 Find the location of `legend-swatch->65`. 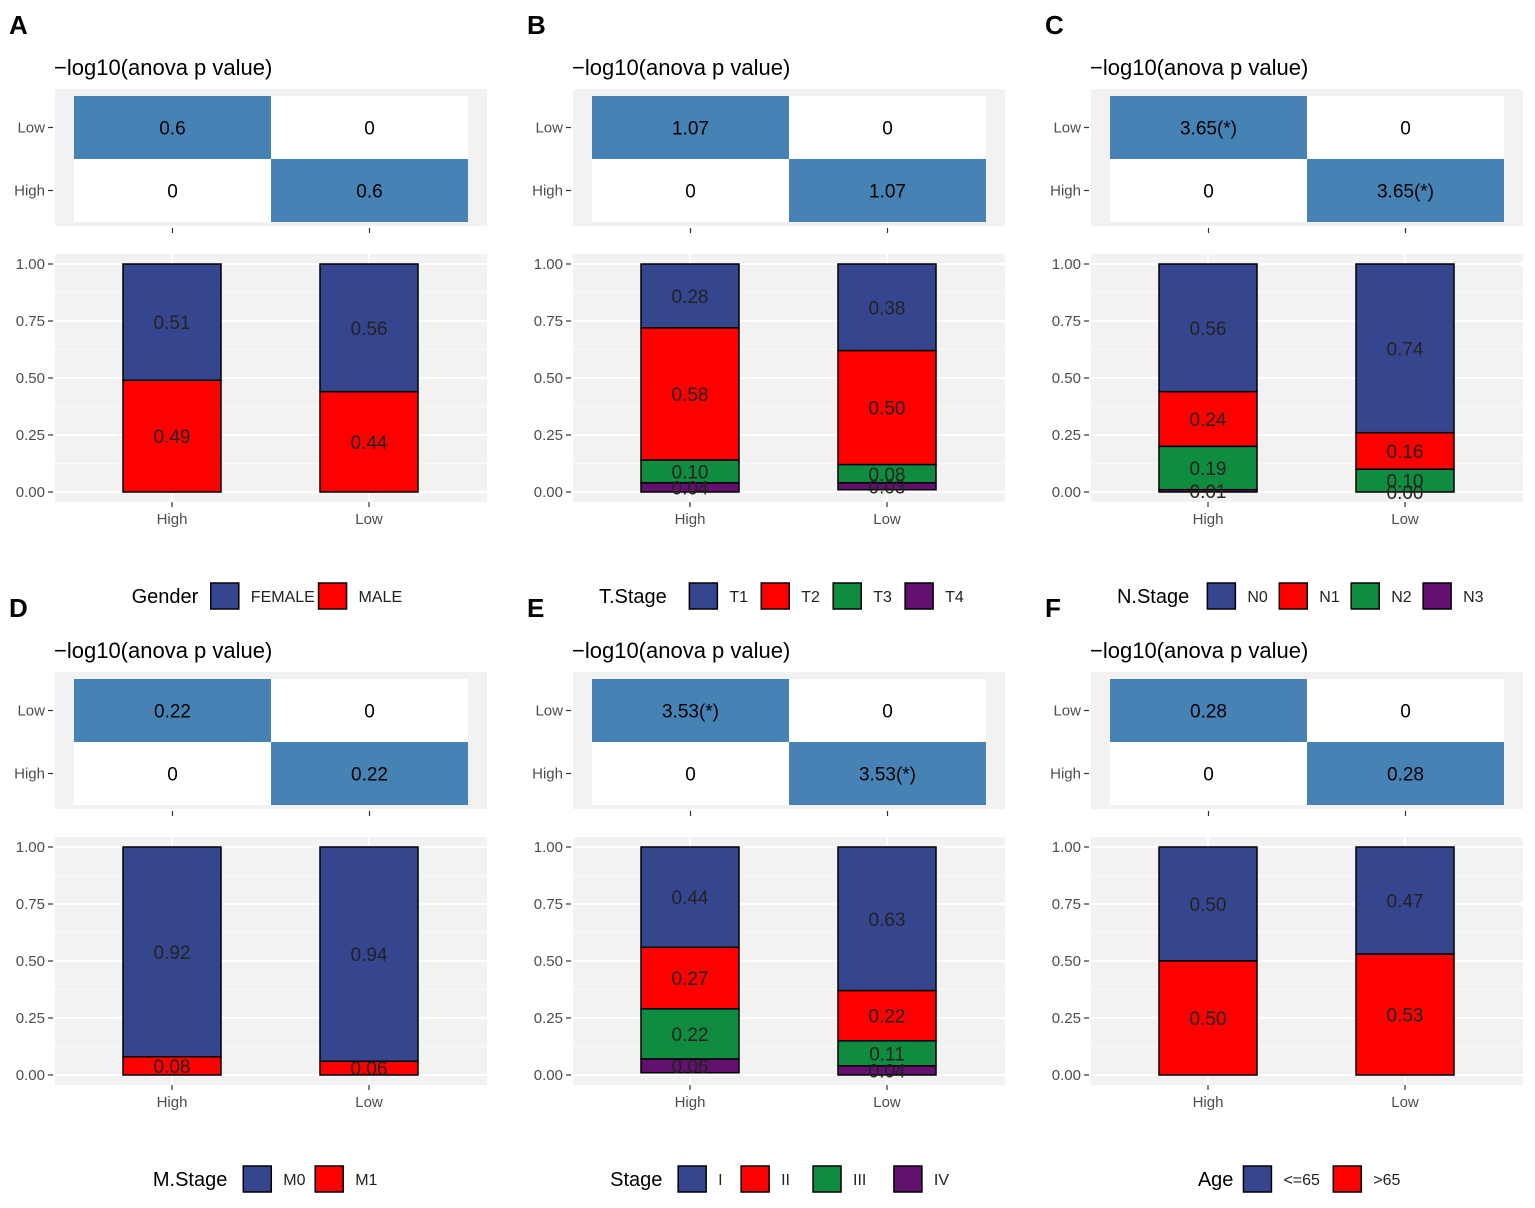

legend-swatch->65 is located at coordinates (1347, 1179).